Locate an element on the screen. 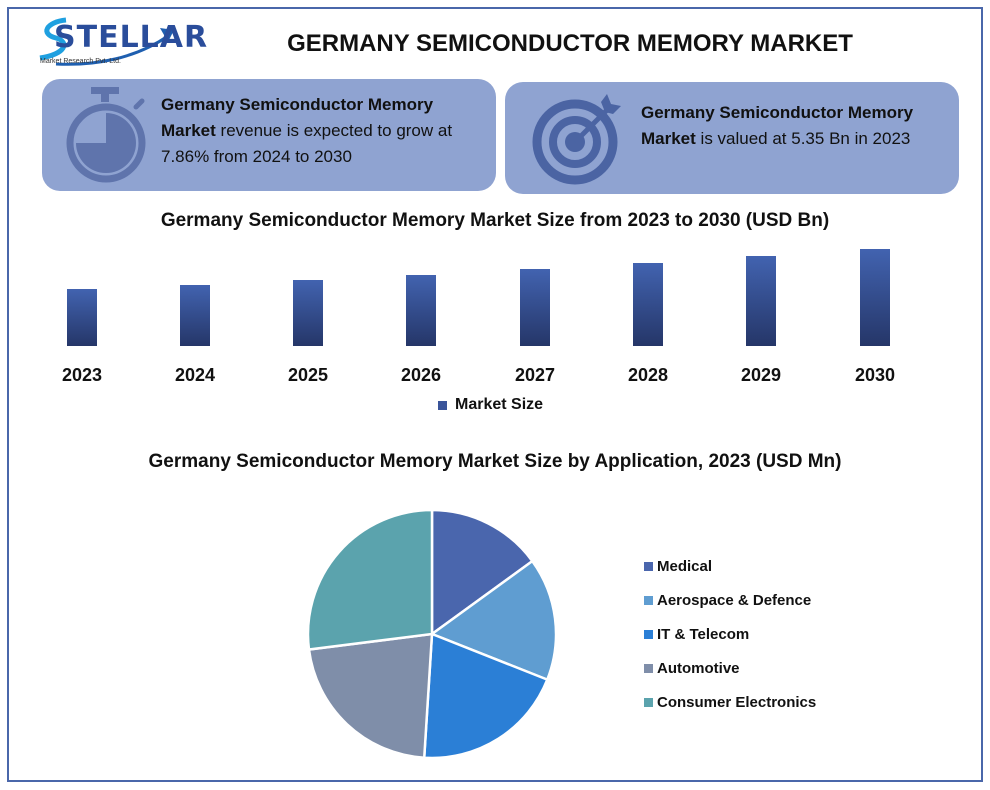  pie-slice-automotive is located at coordinates (370, 696).